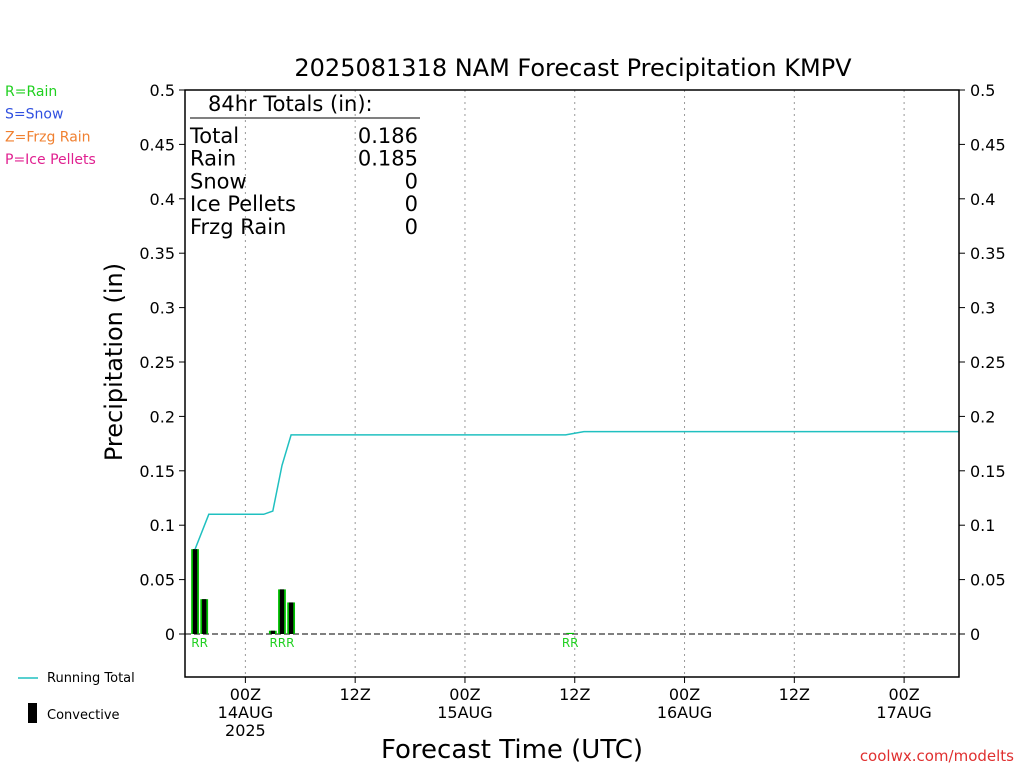 This screenshot has height=768, width=1024. Describe the element at coordinates (238, 227) in the screenshot. I see `totals-row-label: Frzg Rain` at that location.